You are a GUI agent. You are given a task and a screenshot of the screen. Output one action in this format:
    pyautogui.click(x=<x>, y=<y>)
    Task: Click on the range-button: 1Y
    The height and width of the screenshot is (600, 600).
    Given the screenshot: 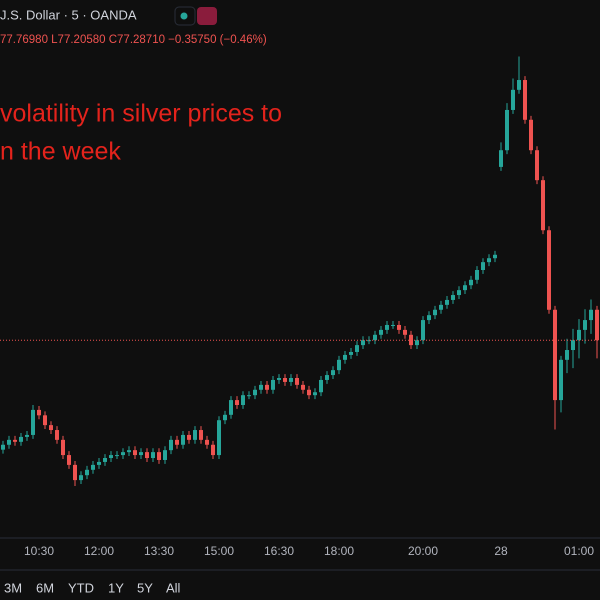 What is the action you would take?
    pyautogui.click(x=116, y=587)
    